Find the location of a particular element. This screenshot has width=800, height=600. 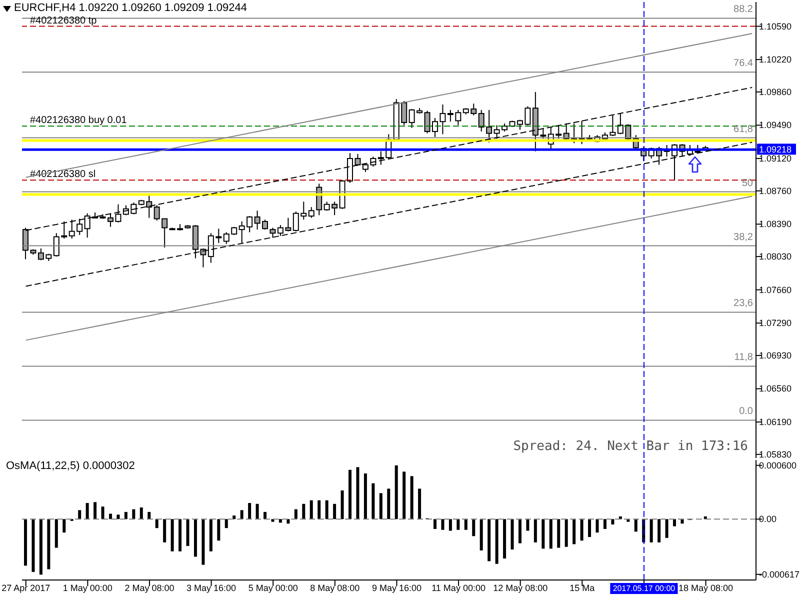

y-tick-label: 1.05830 is located at coordinates (775, 454).